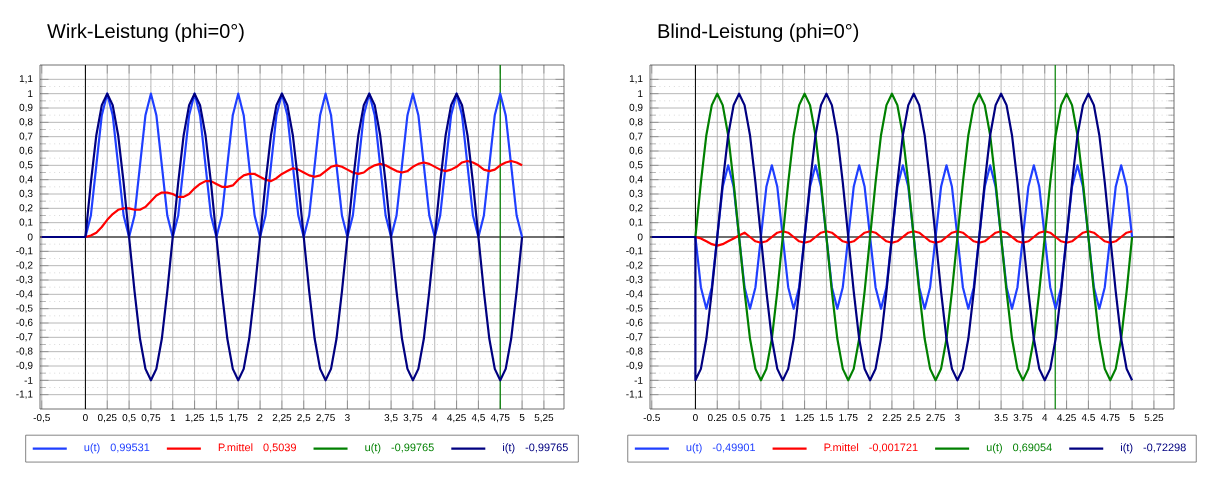 This screenshot has width=1206, height=481. What do you see at coordinates (1023, 418) in the screenshot?
I see `x-tick-label: 3.75` at bounding box center [1023, 418].